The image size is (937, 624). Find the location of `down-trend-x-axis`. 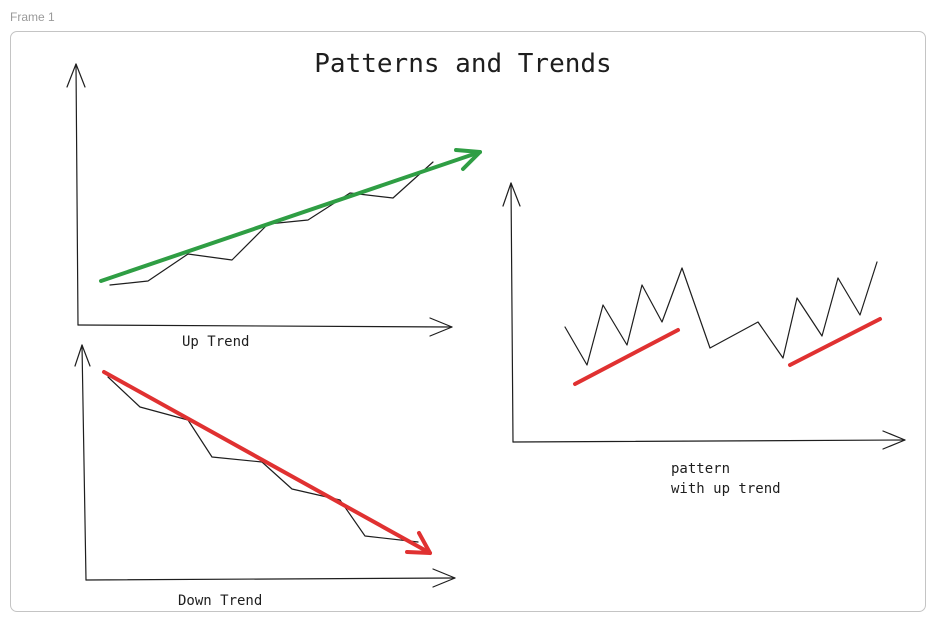

down-trend-x-axis is located at coordinates (270, 579).